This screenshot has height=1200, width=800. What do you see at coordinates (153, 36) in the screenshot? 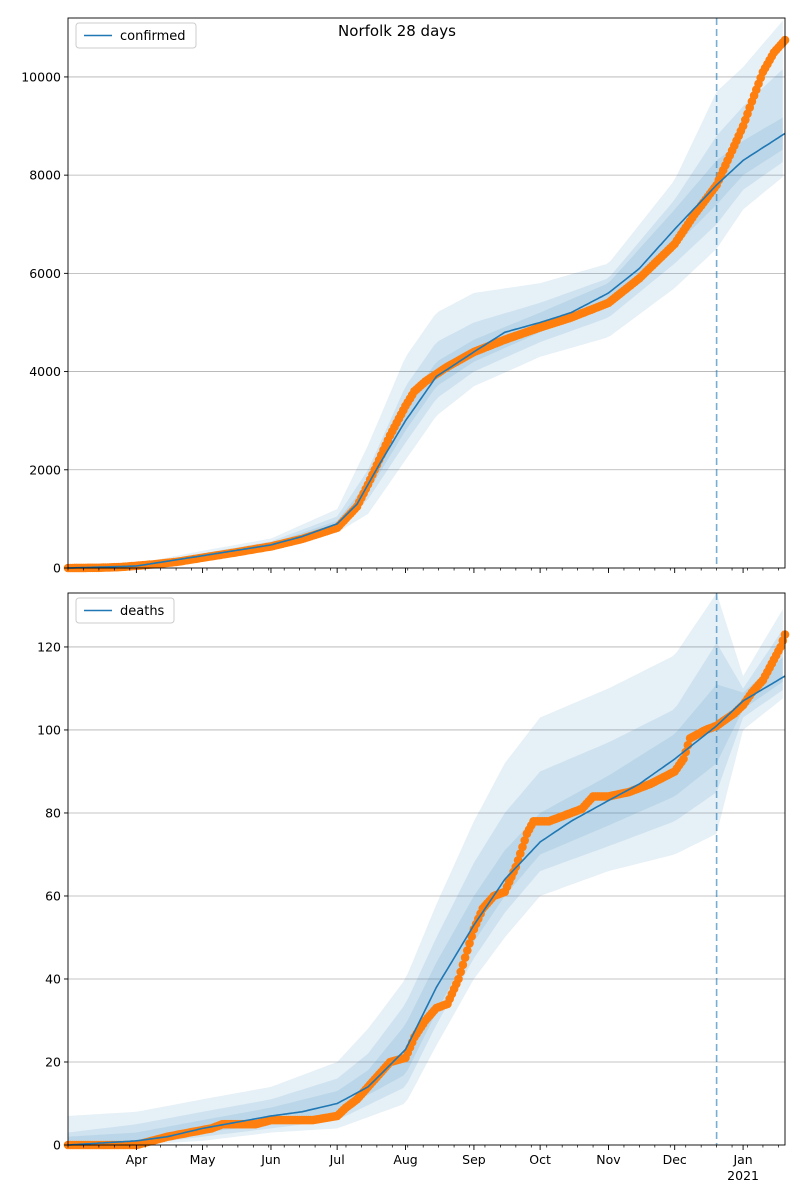
I see `confirmed-legend-label: confirmed` at bounding box center [153, 36].